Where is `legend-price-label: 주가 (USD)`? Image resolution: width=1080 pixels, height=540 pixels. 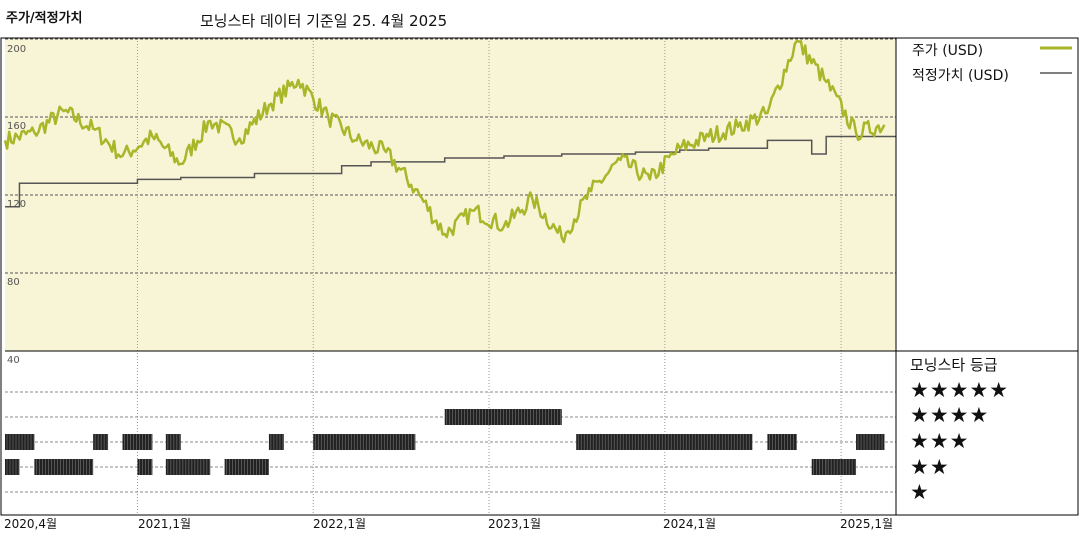
legend-price-label: 주가 (USD) is located at coordinates (948, 51).